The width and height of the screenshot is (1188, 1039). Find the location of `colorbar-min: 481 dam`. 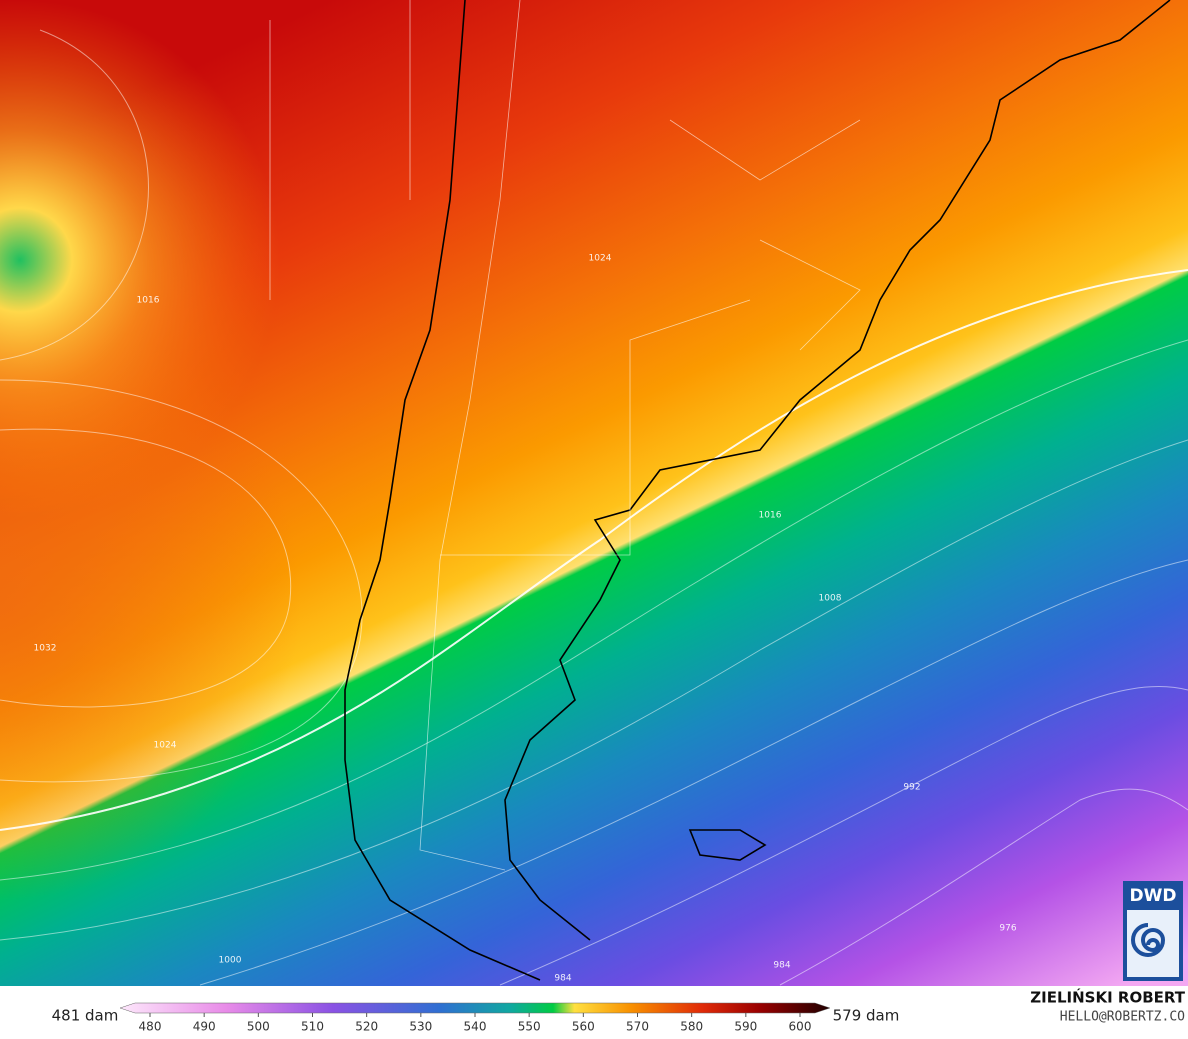

colorbar-min: 481 dam is located at coordinates (85, 1016).